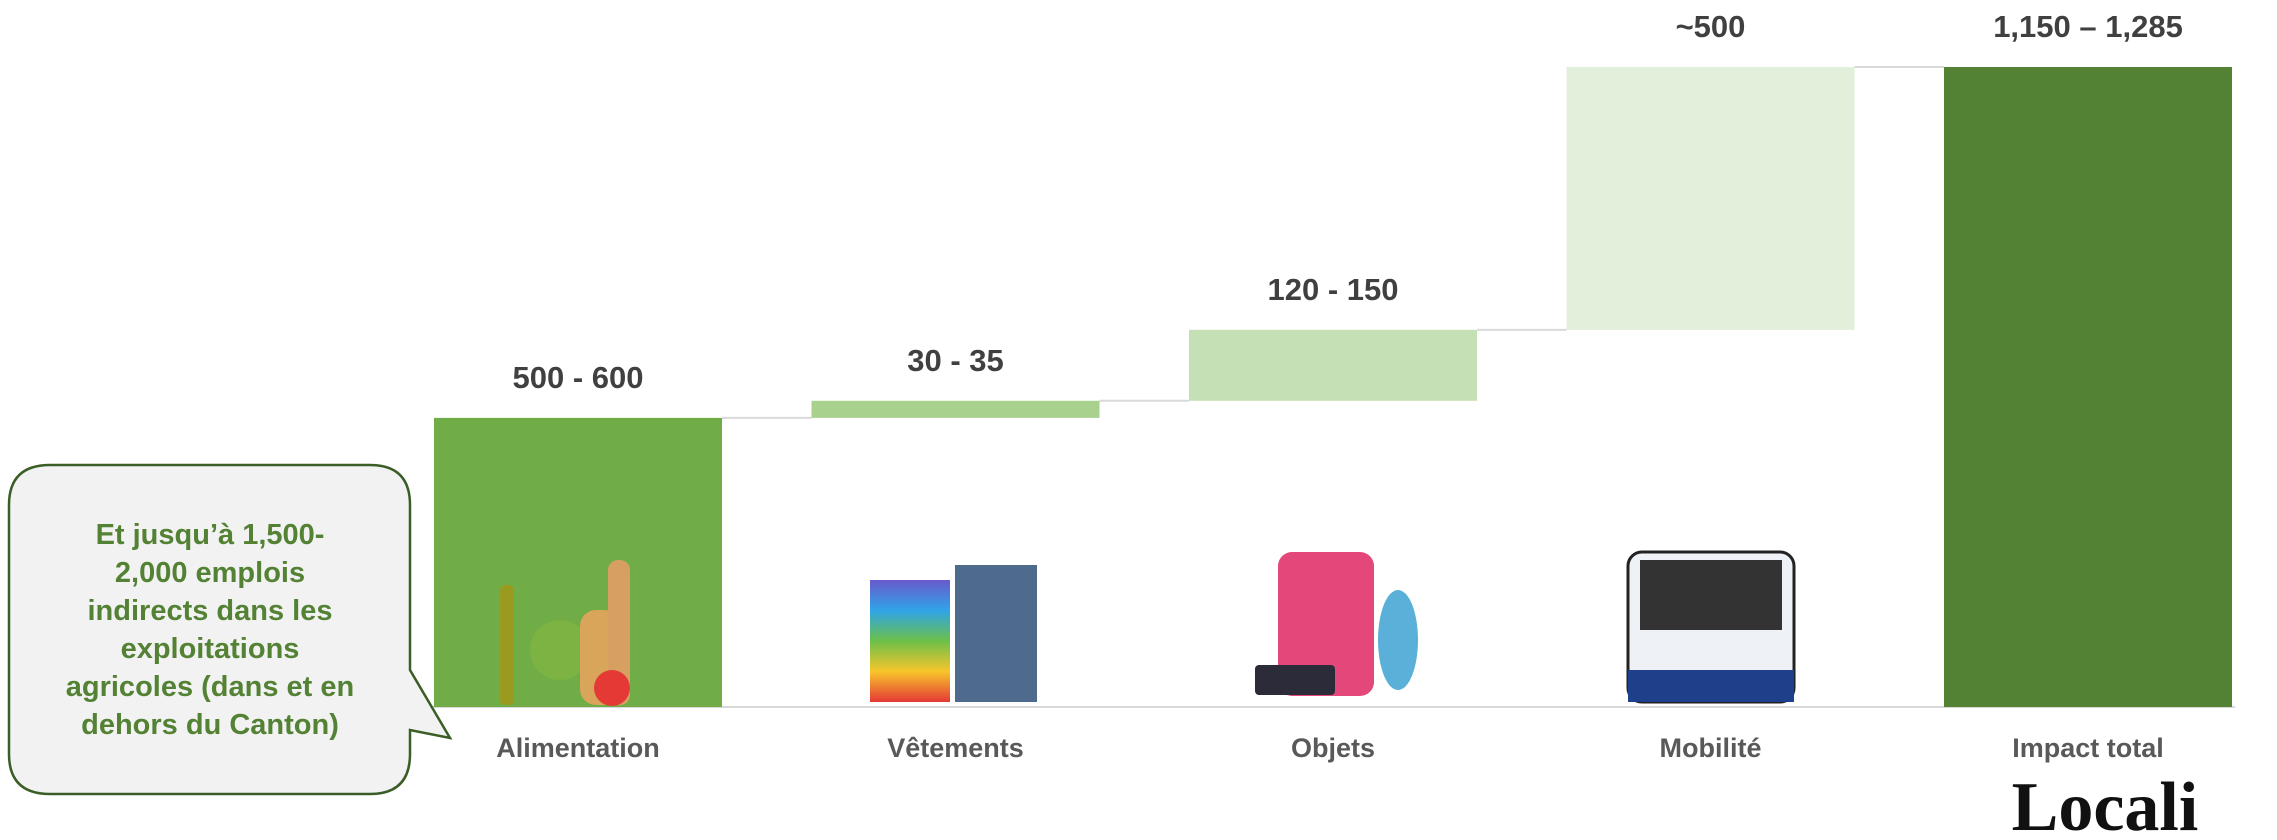 The image size is (2277, 840). What do you see at coordinates (1148, 628) in the screenshot?
I see `icons` at bounding box center [1148, 628].